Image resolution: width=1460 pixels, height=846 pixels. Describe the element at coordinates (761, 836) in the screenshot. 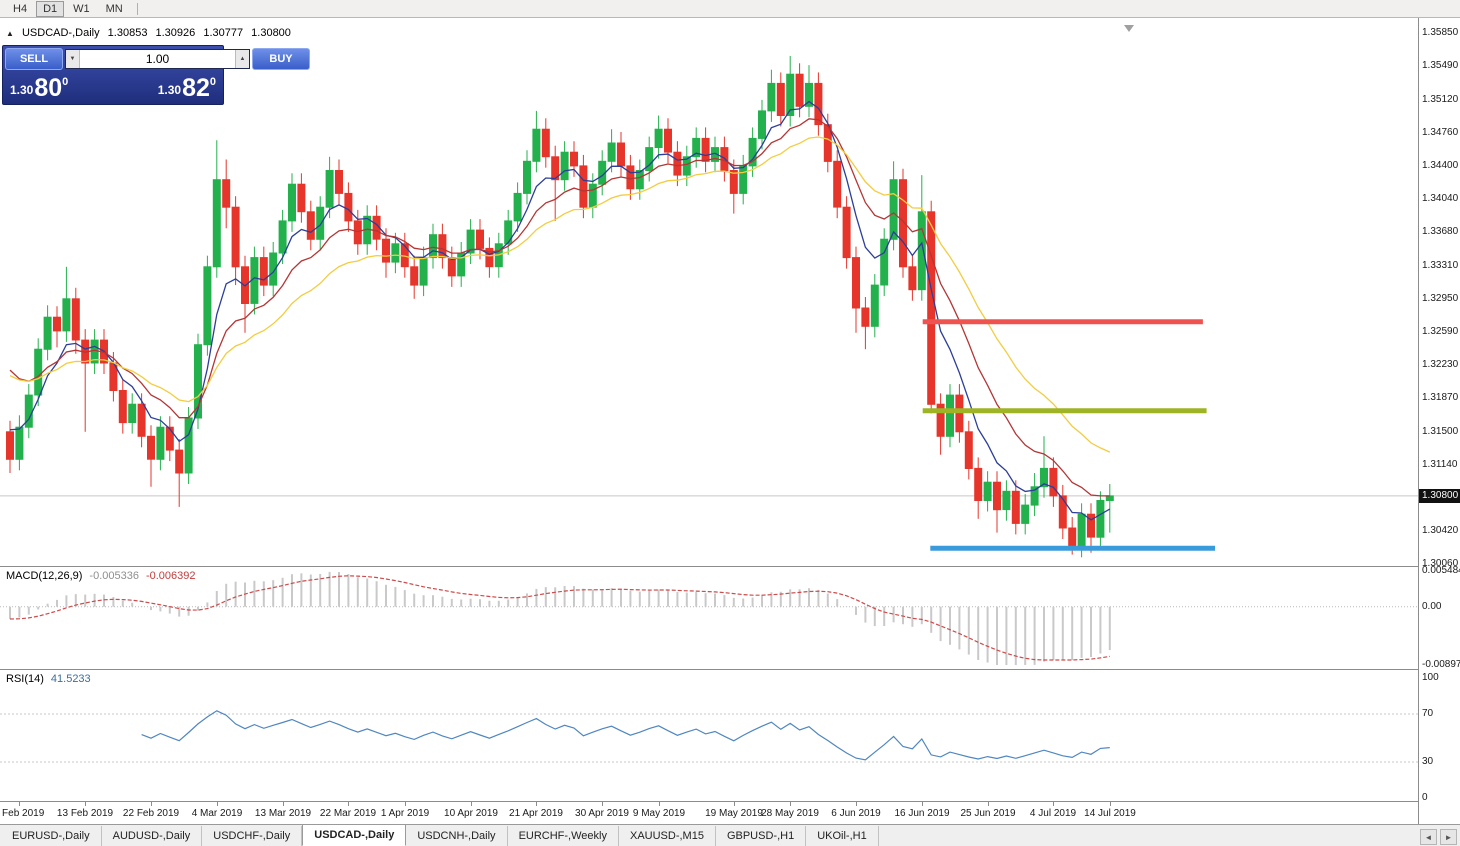

I see `chart-tab: GBPUSD-,H1` at that location.